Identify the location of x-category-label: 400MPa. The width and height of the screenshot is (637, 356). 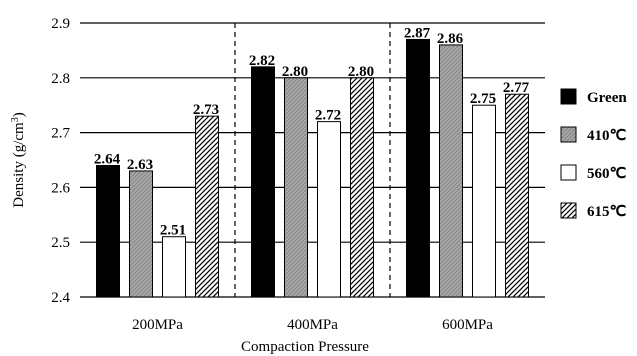
(312, 325).